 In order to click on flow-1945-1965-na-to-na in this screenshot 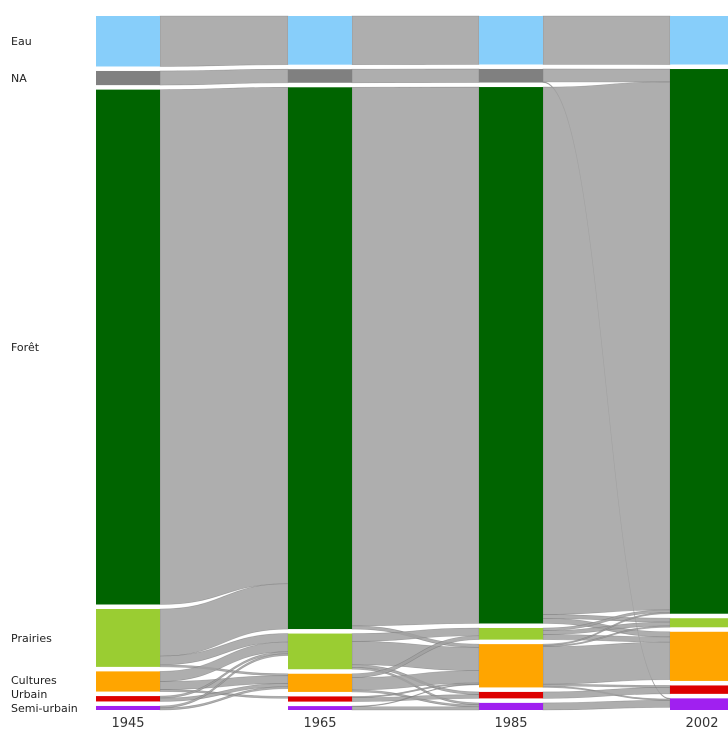, I will do `click(224, 77)`.